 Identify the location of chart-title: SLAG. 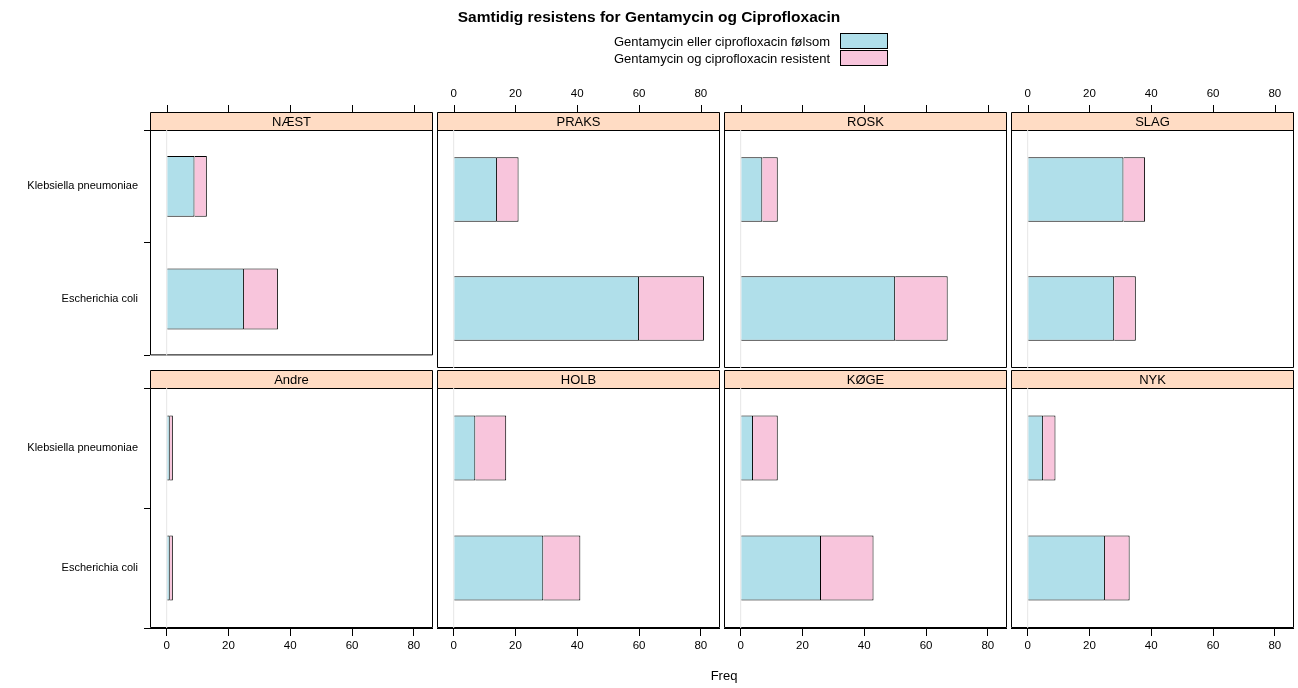
(1152, 121).